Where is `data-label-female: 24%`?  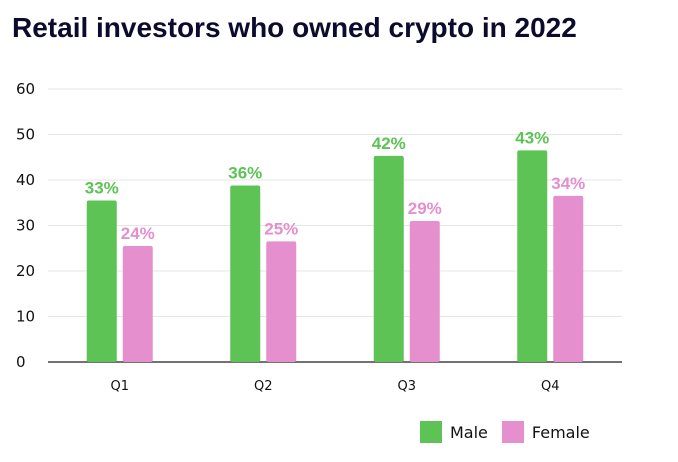
data-label-female: 24% is located at coordinates (138, 233).